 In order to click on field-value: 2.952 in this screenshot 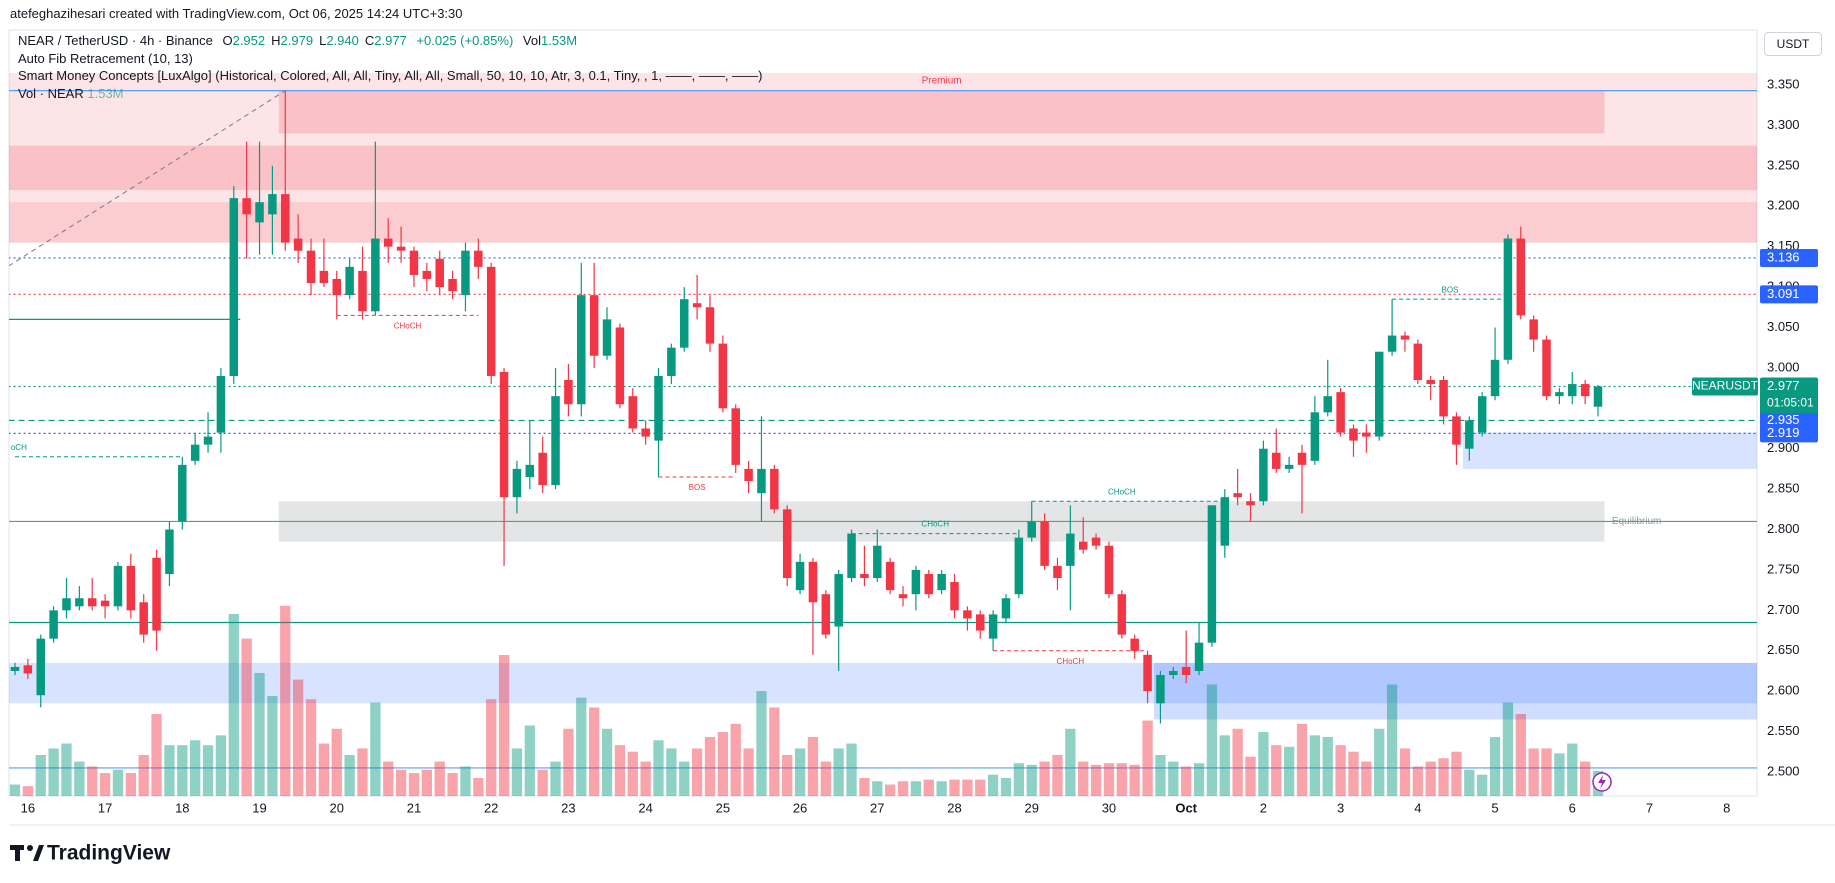, I will do `click(249, 40)`.